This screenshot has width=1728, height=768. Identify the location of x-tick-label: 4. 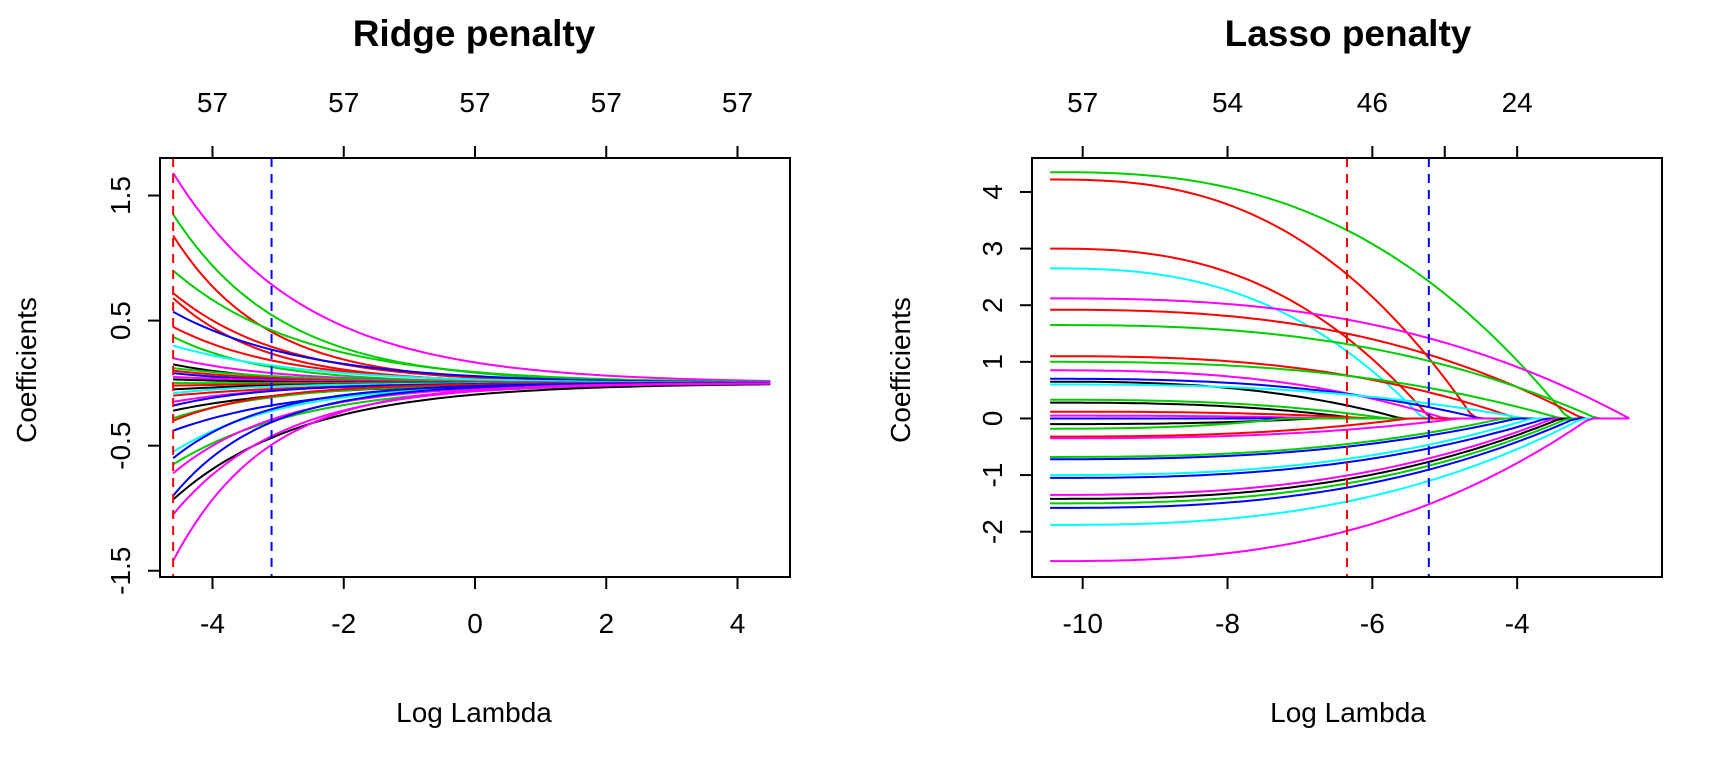
(738, 623).